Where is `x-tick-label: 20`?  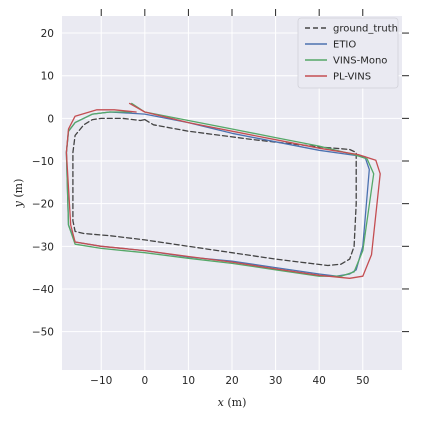
x-tick-label: 20 is located at coordinates (231, 381).